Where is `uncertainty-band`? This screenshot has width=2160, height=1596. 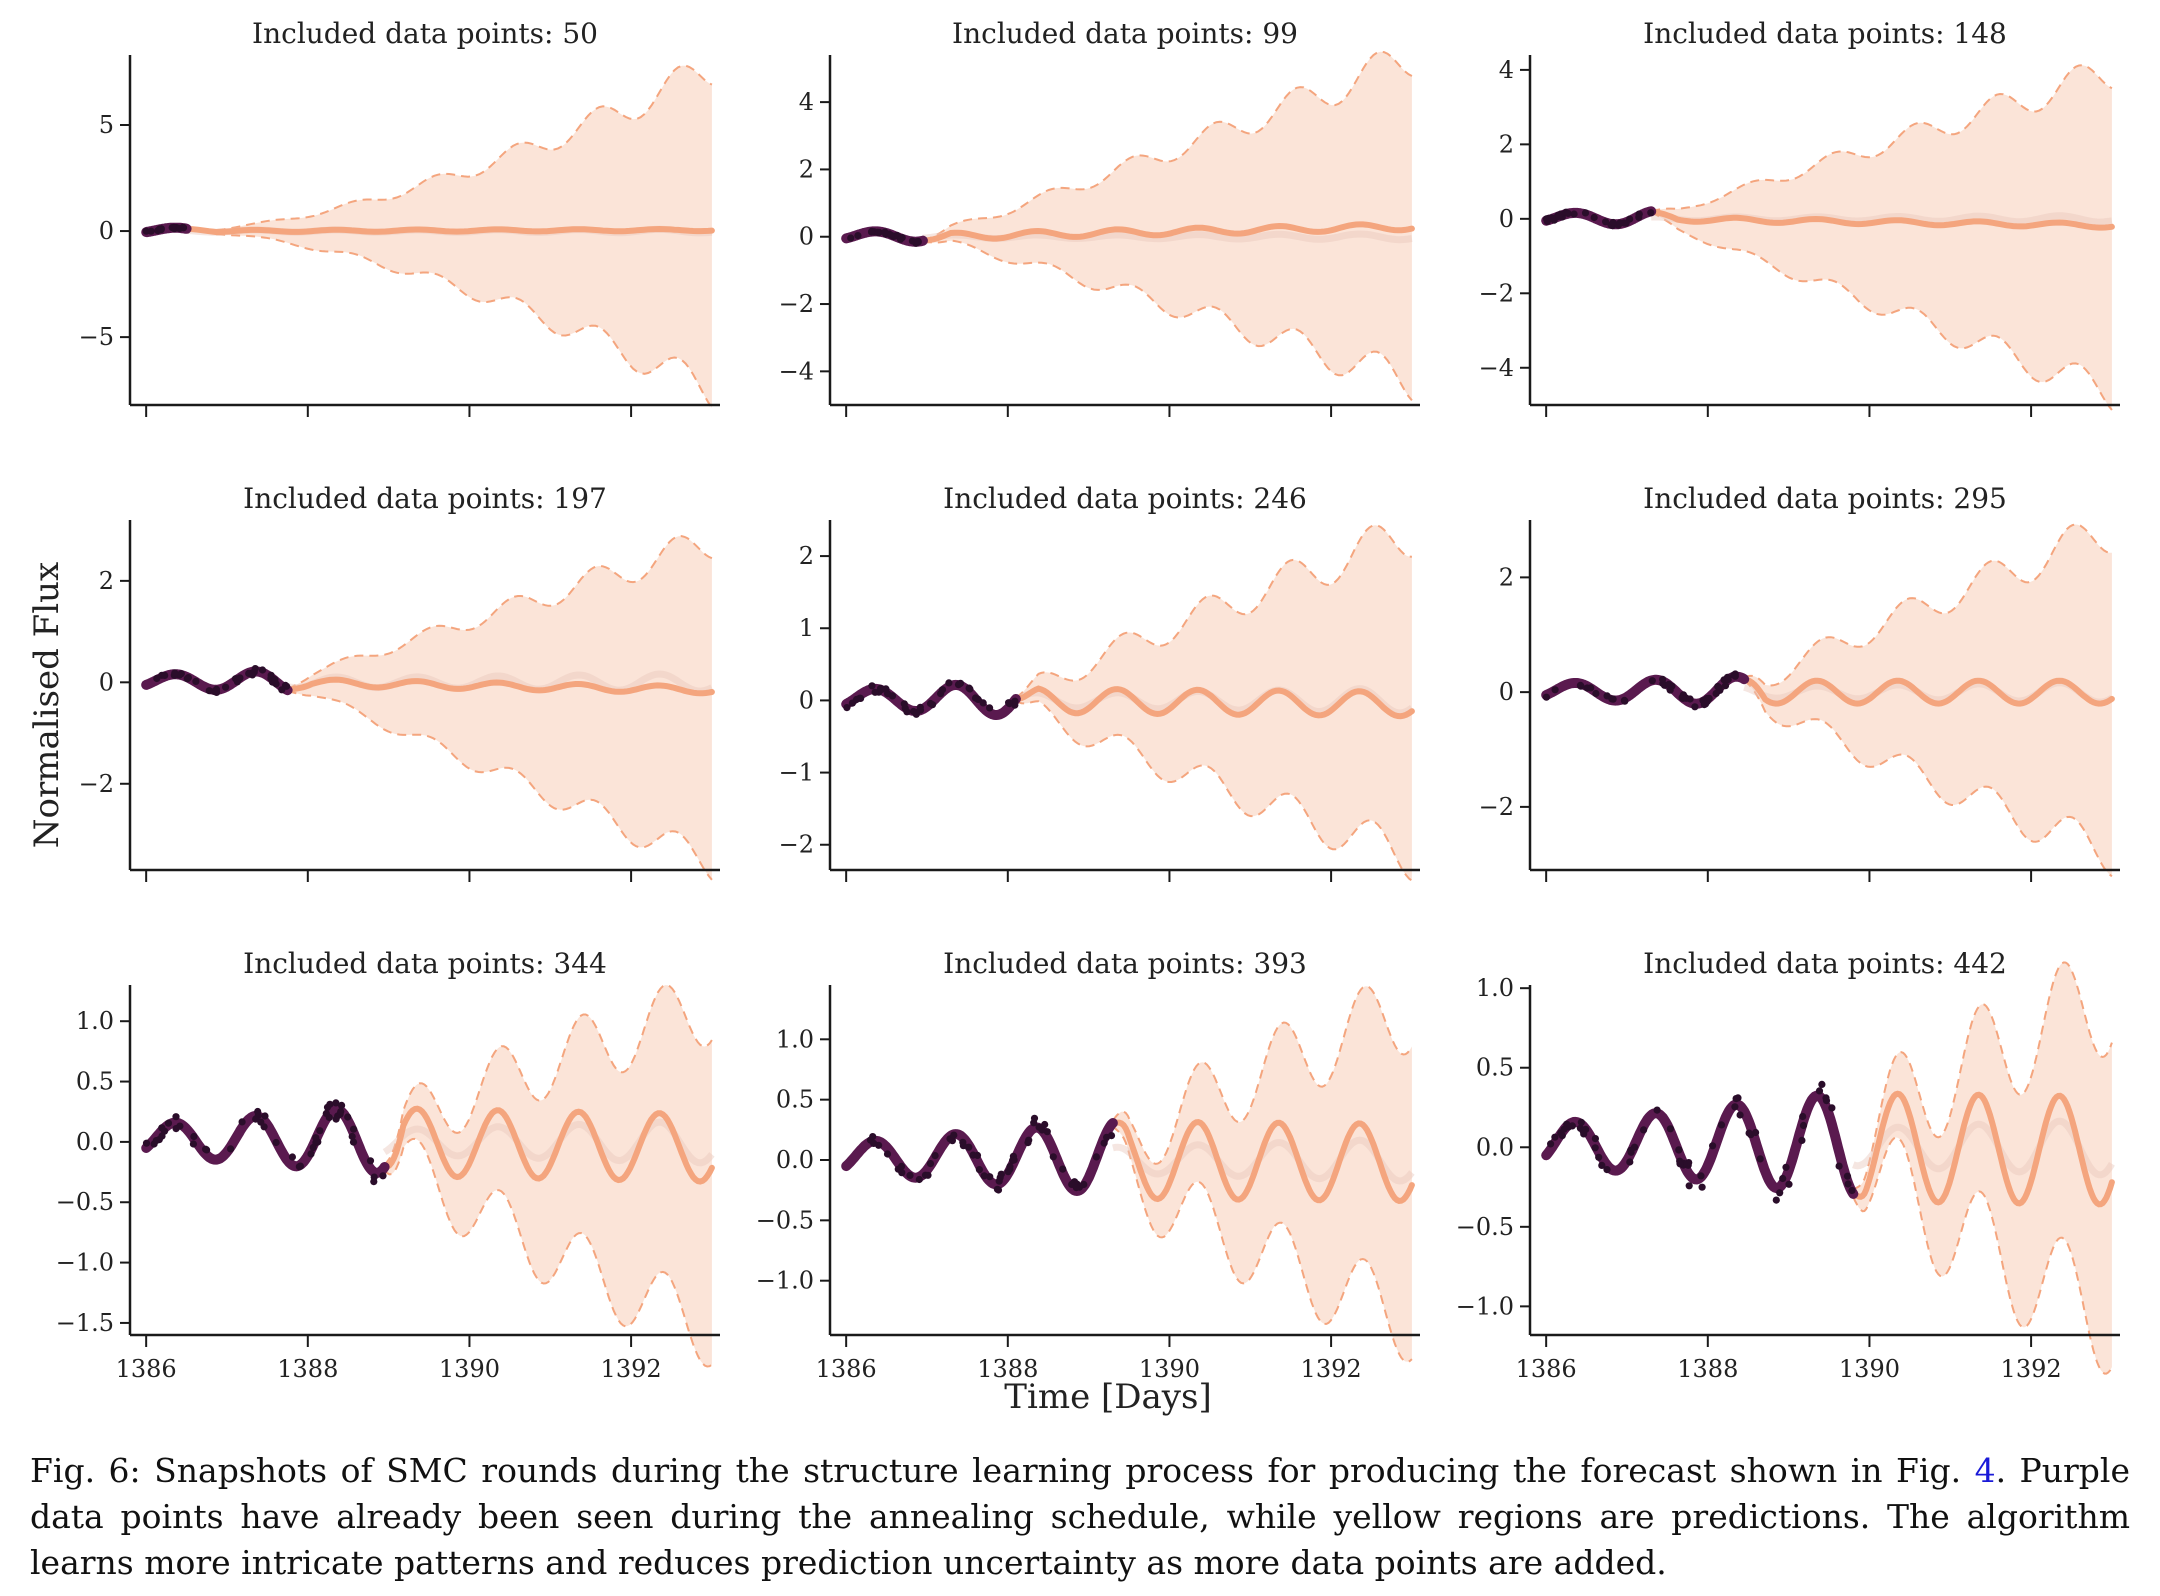 uncertainty-band is located at coordinates (1982, 1168).